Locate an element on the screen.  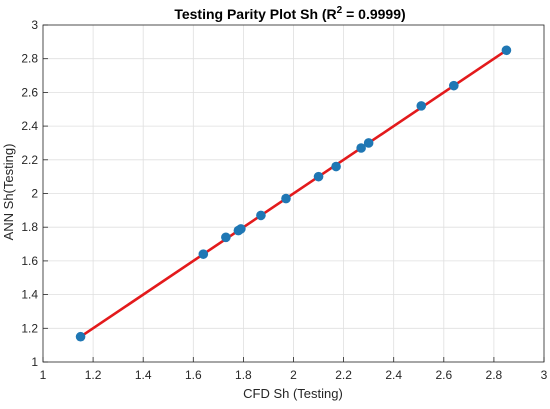
y-tick-label: 2.2 is located at coordinates (29, 160).